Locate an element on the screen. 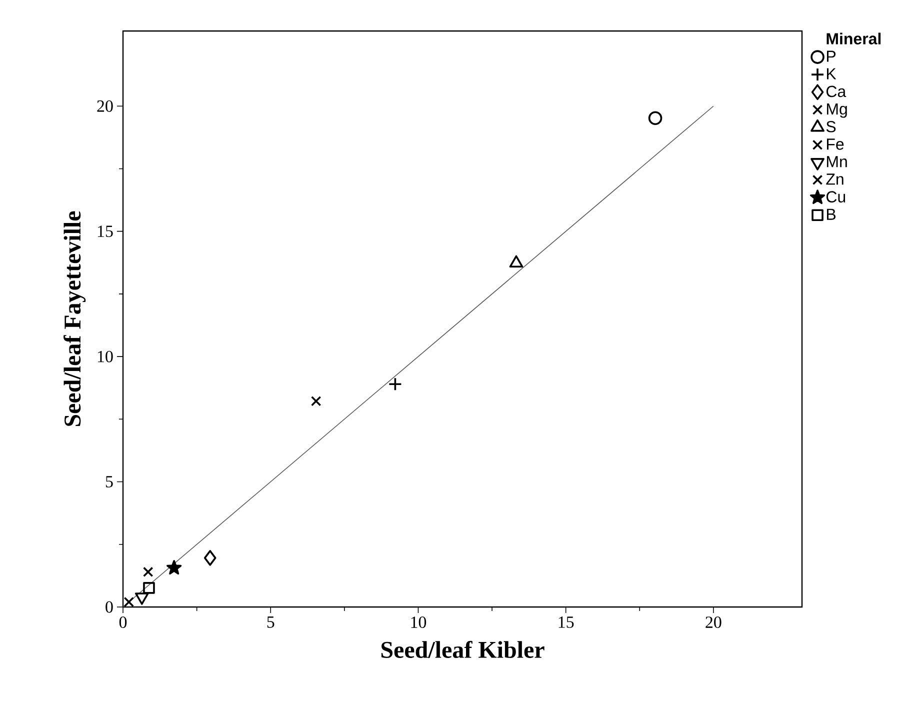 This screenshot has height=722, width=922. legend-label: B is located at coordinates (831, 214).